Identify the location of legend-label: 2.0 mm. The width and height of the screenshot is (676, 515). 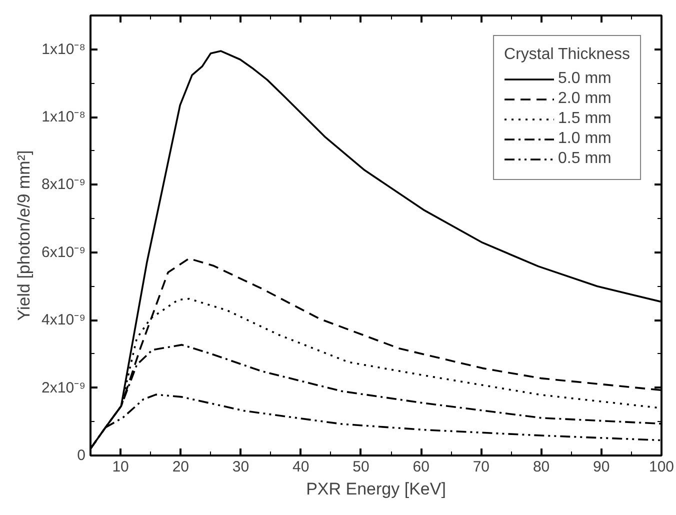
(585, 99).